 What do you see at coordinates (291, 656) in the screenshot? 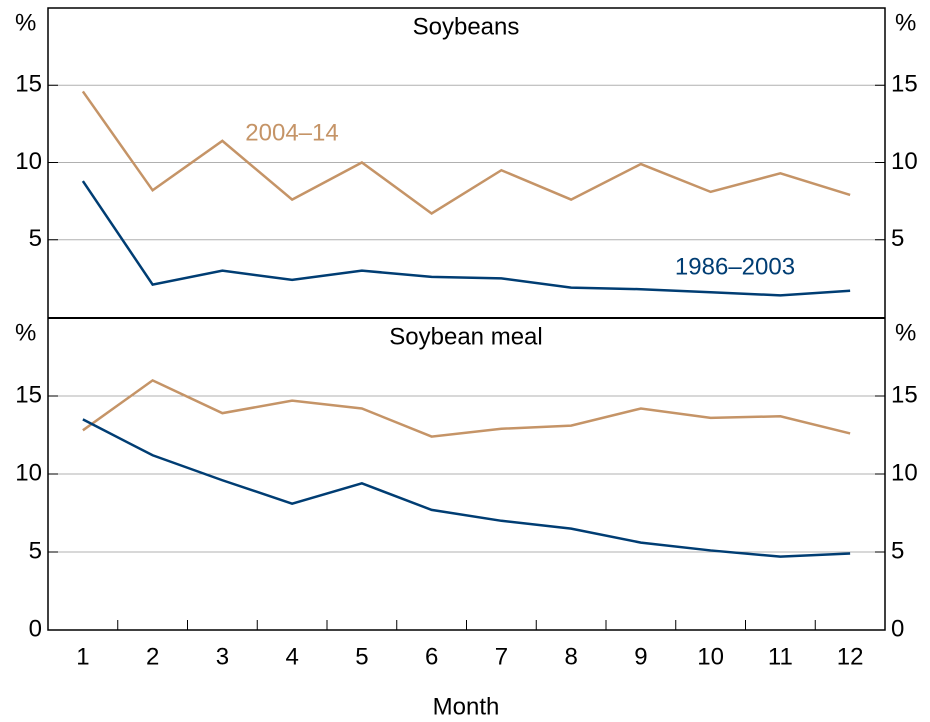
I see `x-tick-label: 4` at bounding box center [291, 656].